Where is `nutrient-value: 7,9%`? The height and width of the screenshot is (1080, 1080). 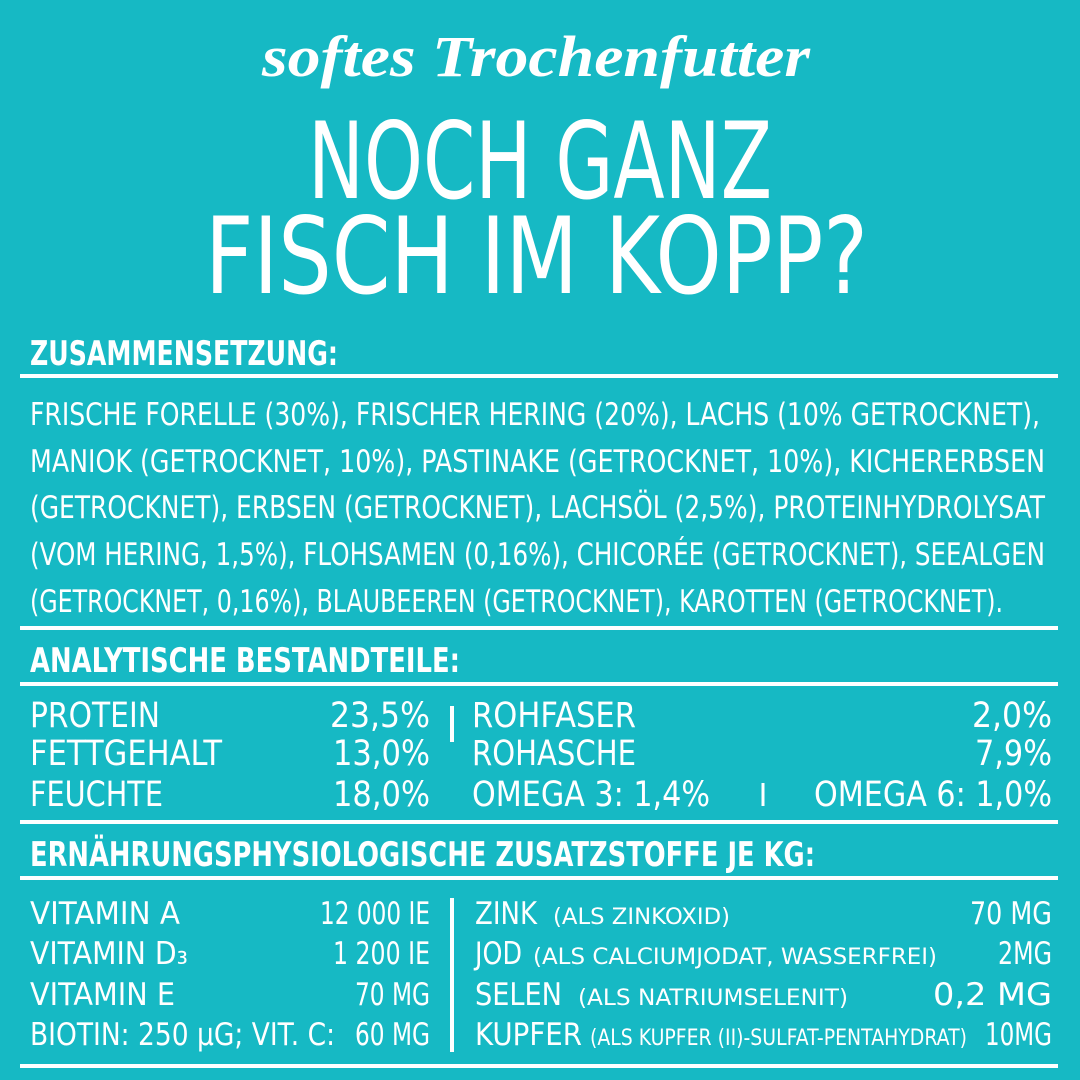 nutrient-value: 7,9% is located at coordinates (1013, 754).